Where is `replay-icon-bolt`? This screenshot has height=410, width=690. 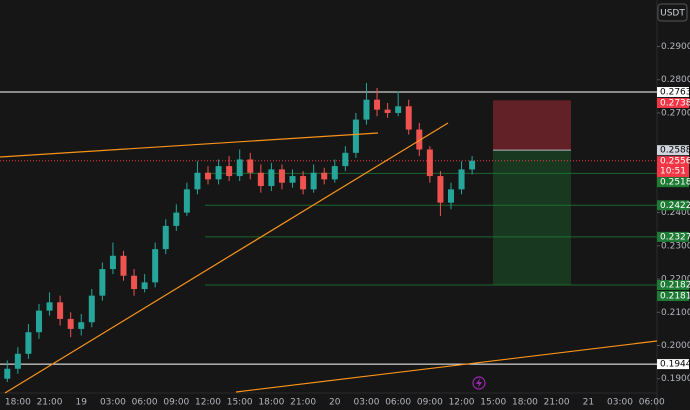 replay-icon-bolt is located at coordinates (479, 383).